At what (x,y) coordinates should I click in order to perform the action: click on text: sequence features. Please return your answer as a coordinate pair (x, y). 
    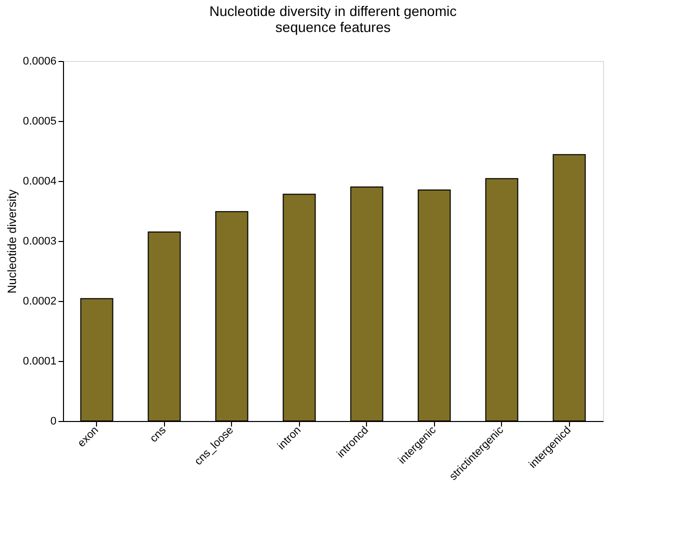
    Looking at the image, I should click on (333, 27).